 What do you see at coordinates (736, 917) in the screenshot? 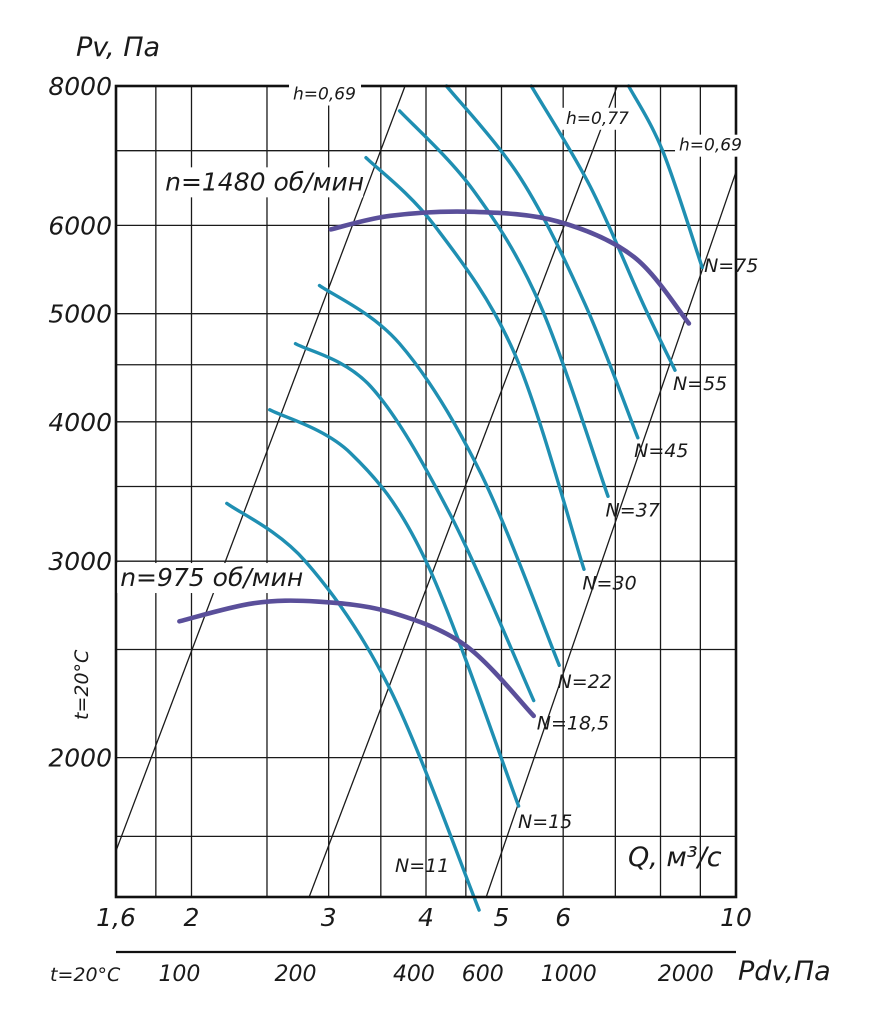
I see `x-tick-label: 10` at bounding box center [736, 917].